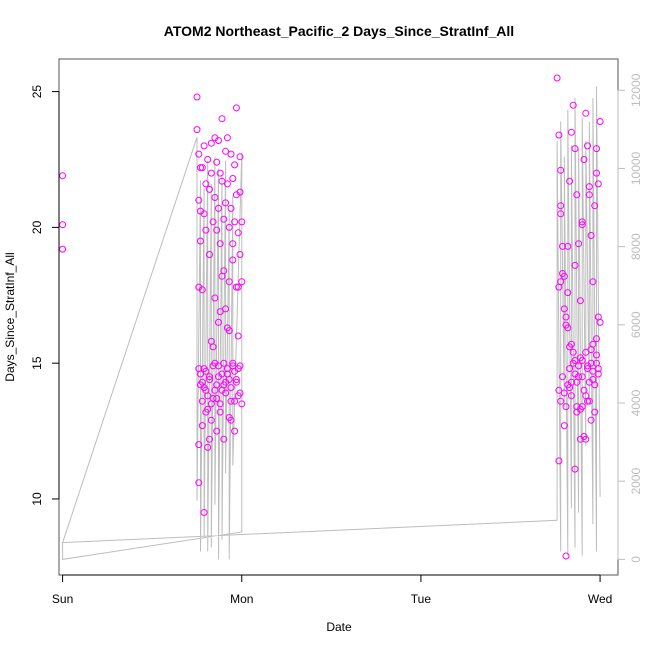  What do you see at coordinates (636, 246) in the screenshot?
I see `y2-tick-label: 8000` at bounding box center [636, 246].